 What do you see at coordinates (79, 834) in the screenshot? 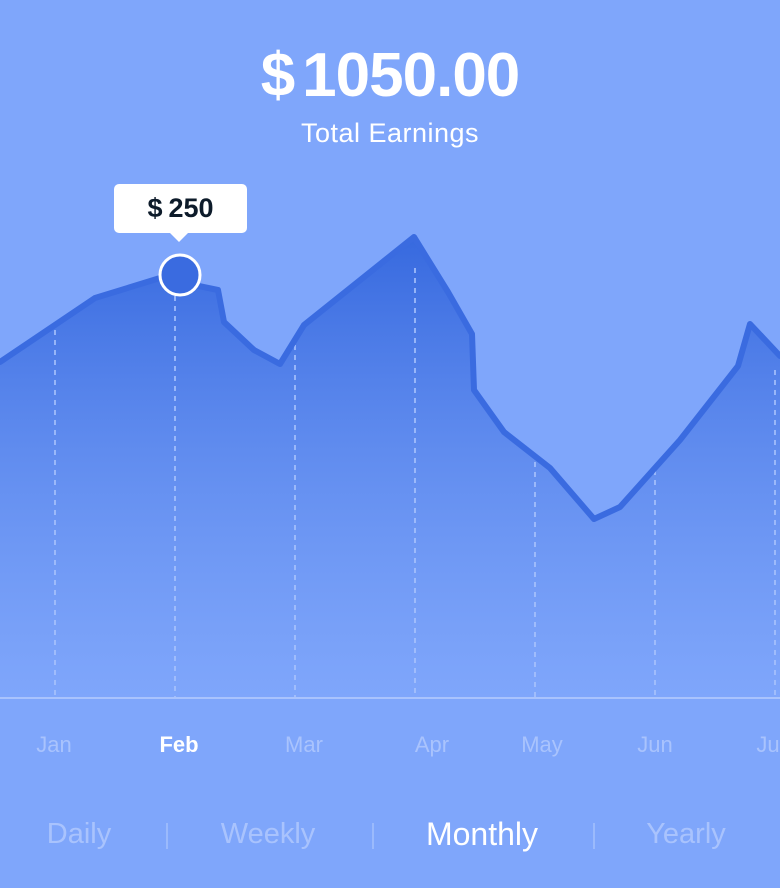
I see `period-tab-daily: Daily` at bounding box center [79, 834].